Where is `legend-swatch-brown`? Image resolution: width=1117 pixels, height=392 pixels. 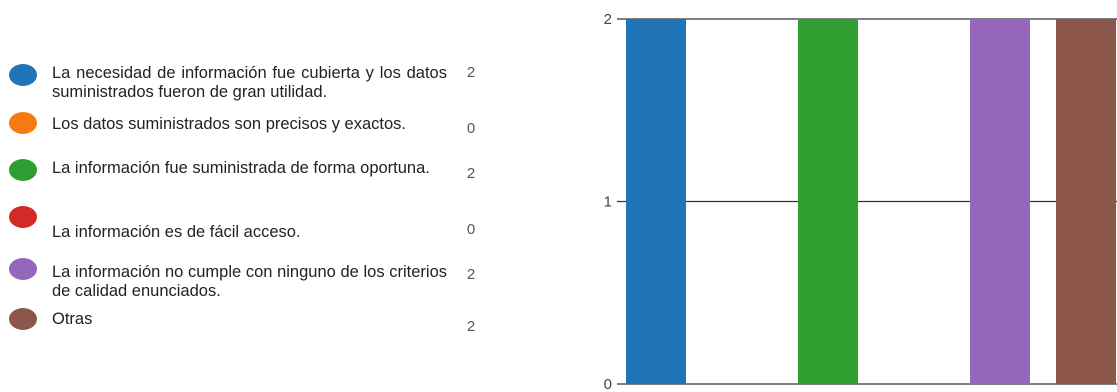 legend-swatch-brown is located at coordinates (23, 319).